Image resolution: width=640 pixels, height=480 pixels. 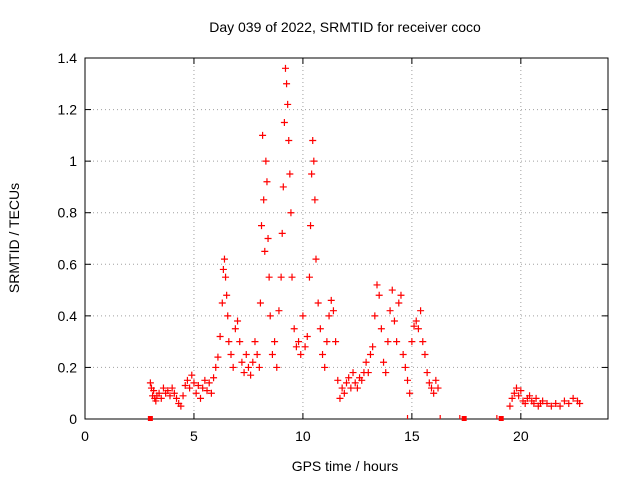 I want to click on x-tick-label: 5, so click(x=194, y=436).